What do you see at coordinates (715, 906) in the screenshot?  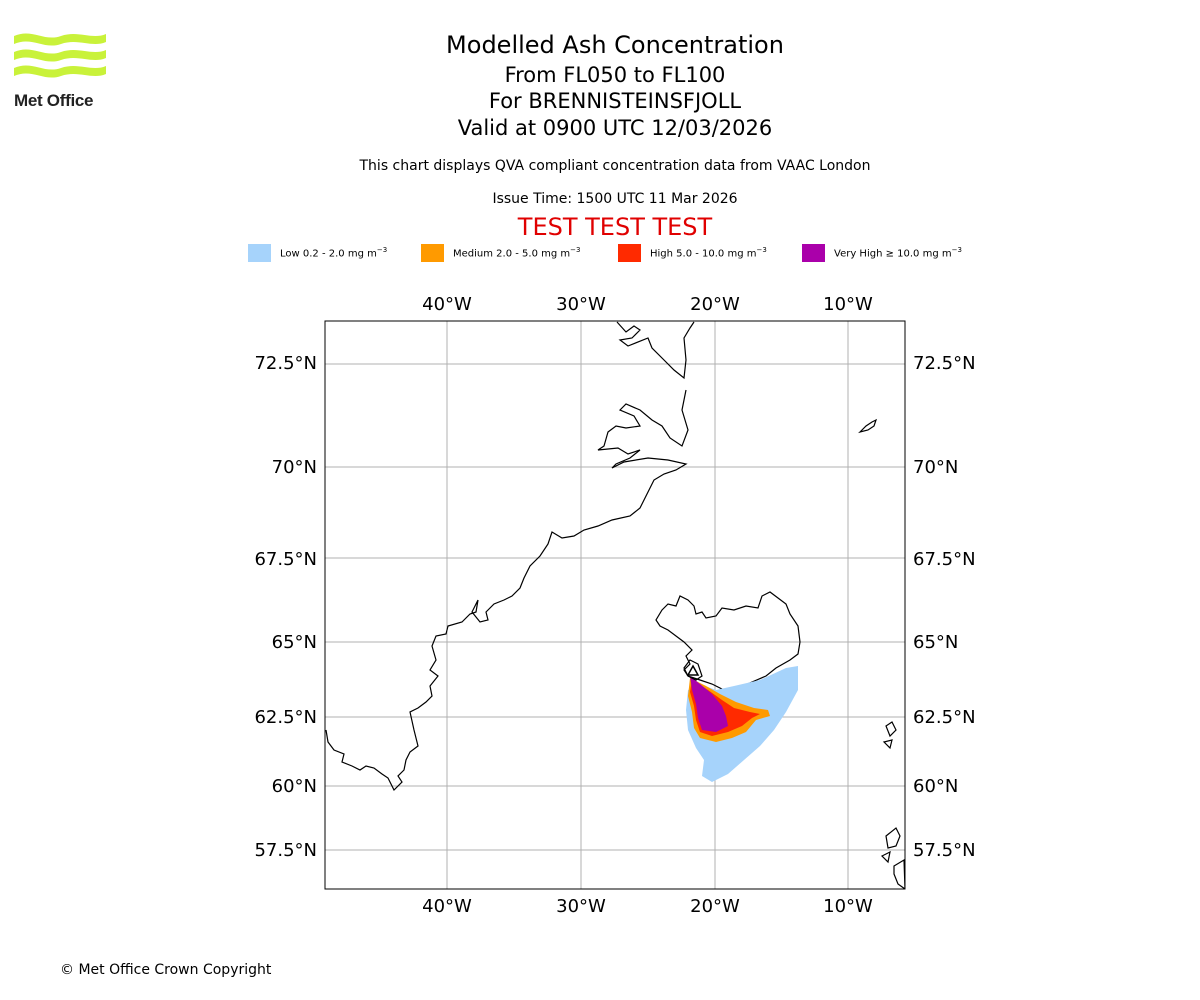 I see `lon-label-bottom-20w: 20°W` at bounding box center [715, 906].